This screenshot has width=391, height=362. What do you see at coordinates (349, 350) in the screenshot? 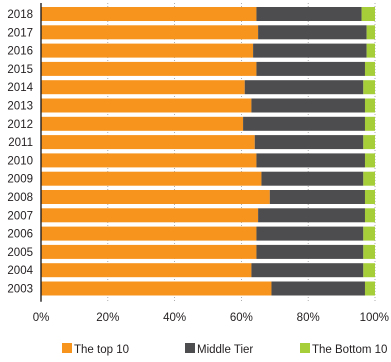
I see `legend-label-the-bottom-10: The Bottom 10` at bounding box center [349, 350].